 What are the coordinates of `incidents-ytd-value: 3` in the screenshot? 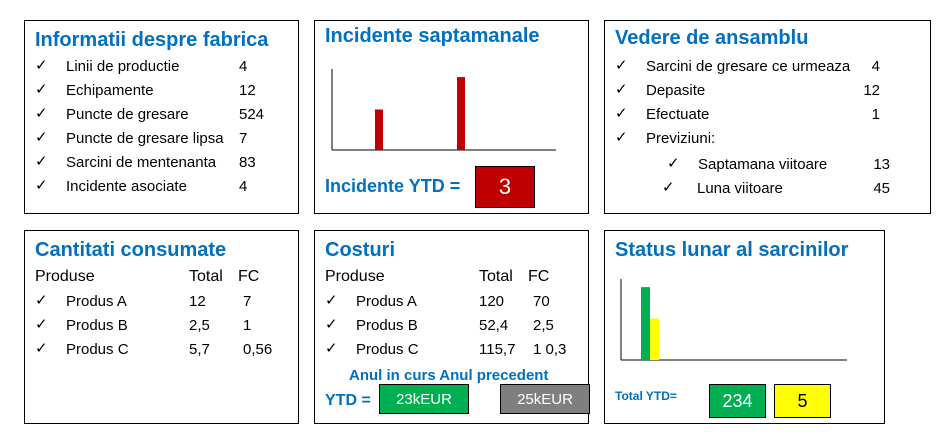 It's located at (505, 187).